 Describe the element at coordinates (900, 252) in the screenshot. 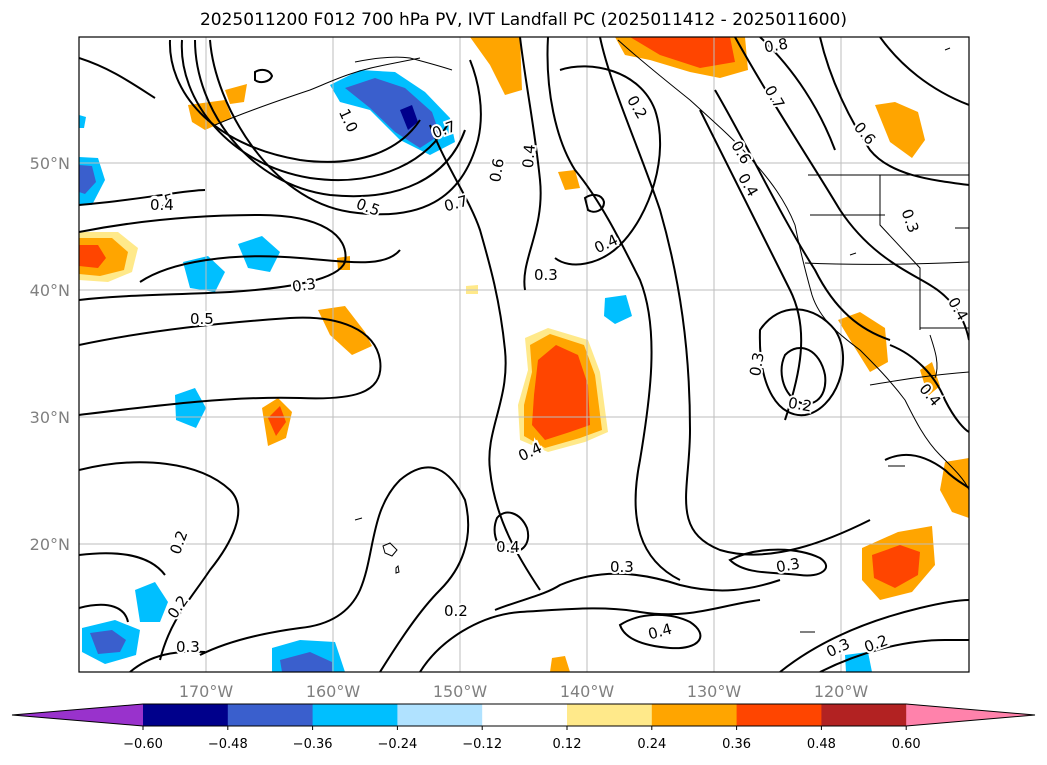

I see `state-border` at that location.